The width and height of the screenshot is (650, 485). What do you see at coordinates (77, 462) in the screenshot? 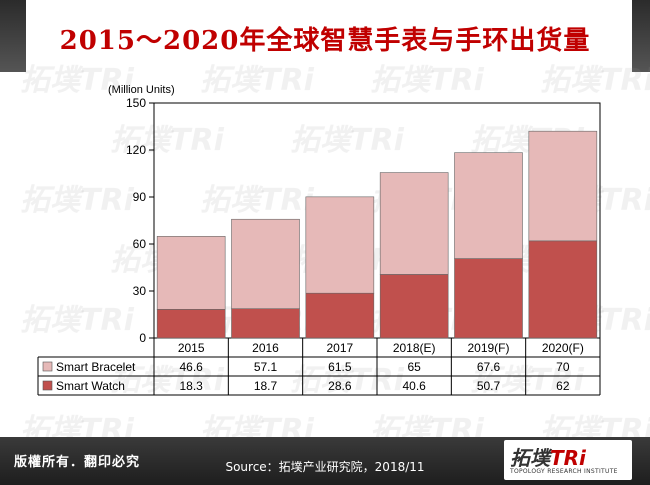
I see `copyright-notice: 版權所有．翻印必究` at bounding box center [77, 462].